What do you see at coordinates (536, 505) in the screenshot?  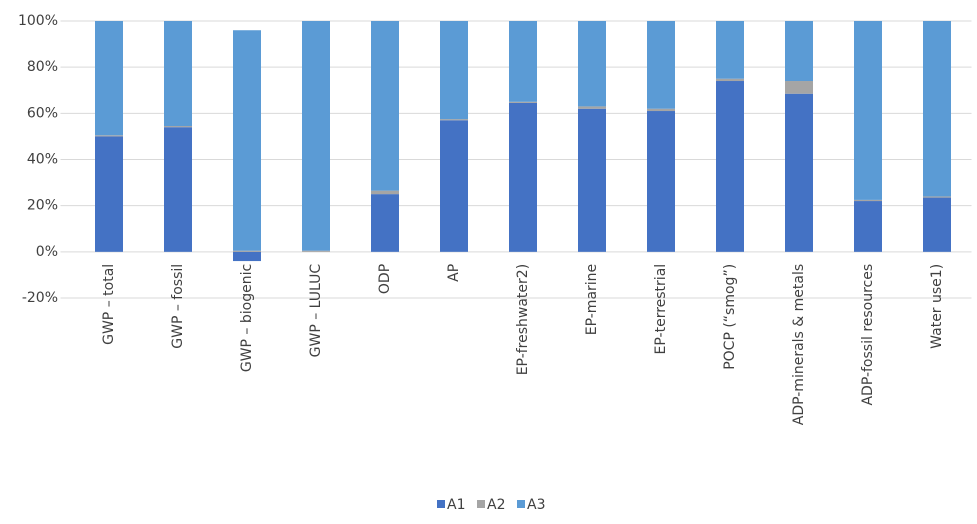 I see `legend-label: A3` at bounding box center [536, 505].